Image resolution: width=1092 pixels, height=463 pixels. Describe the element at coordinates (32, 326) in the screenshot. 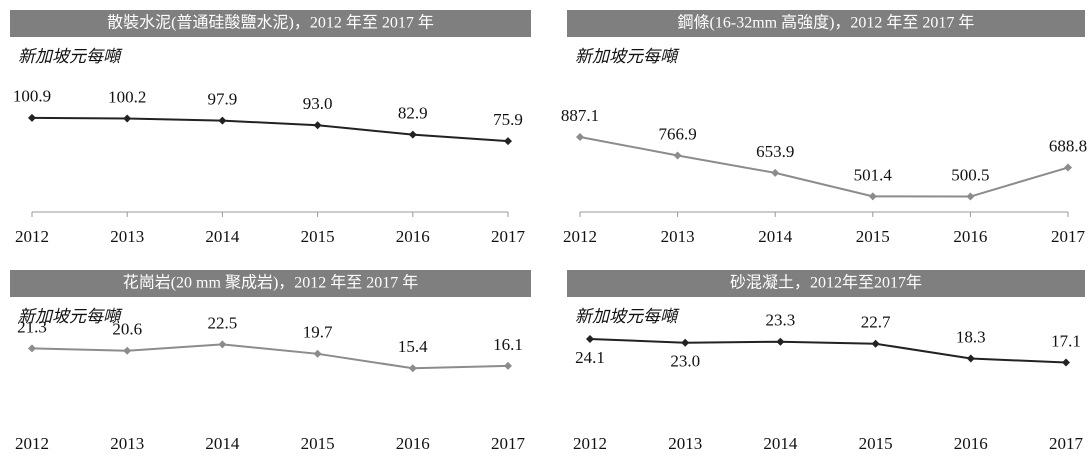

I see `value-label: 21.3` at that location.